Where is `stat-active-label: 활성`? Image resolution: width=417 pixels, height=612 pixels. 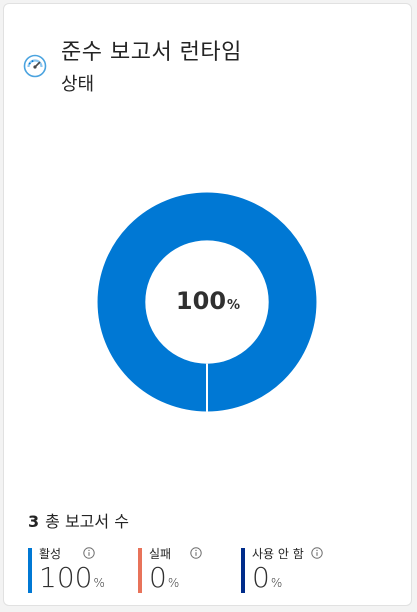 stat-active-label: 활성 is located at coordinates (50, 554).